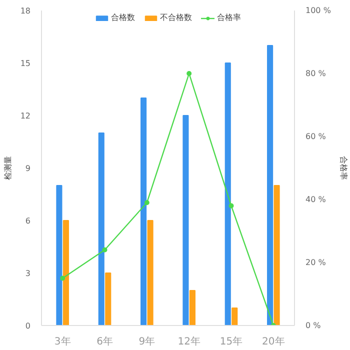  What do you see at coordinates (316, 199) in the screenshot?
I see `y2-tick-label: 40 %` at bounding box center [316, 199].